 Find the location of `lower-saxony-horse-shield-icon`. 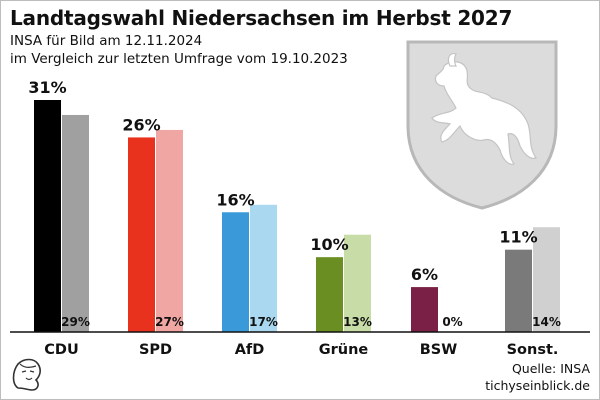

lower-saxony-horse-shield-icon is located at coordinates (482, 125).